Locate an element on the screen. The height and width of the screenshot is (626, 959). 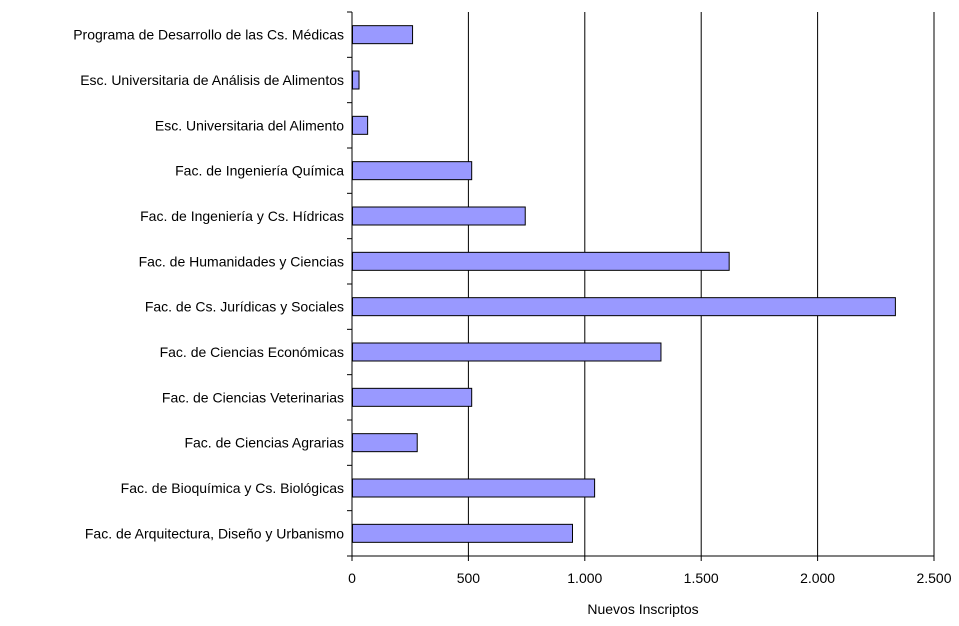
y-tick-label: Fac. de Arquitectura, Diseño y Urbanismo is located at coordinates (214, 533).